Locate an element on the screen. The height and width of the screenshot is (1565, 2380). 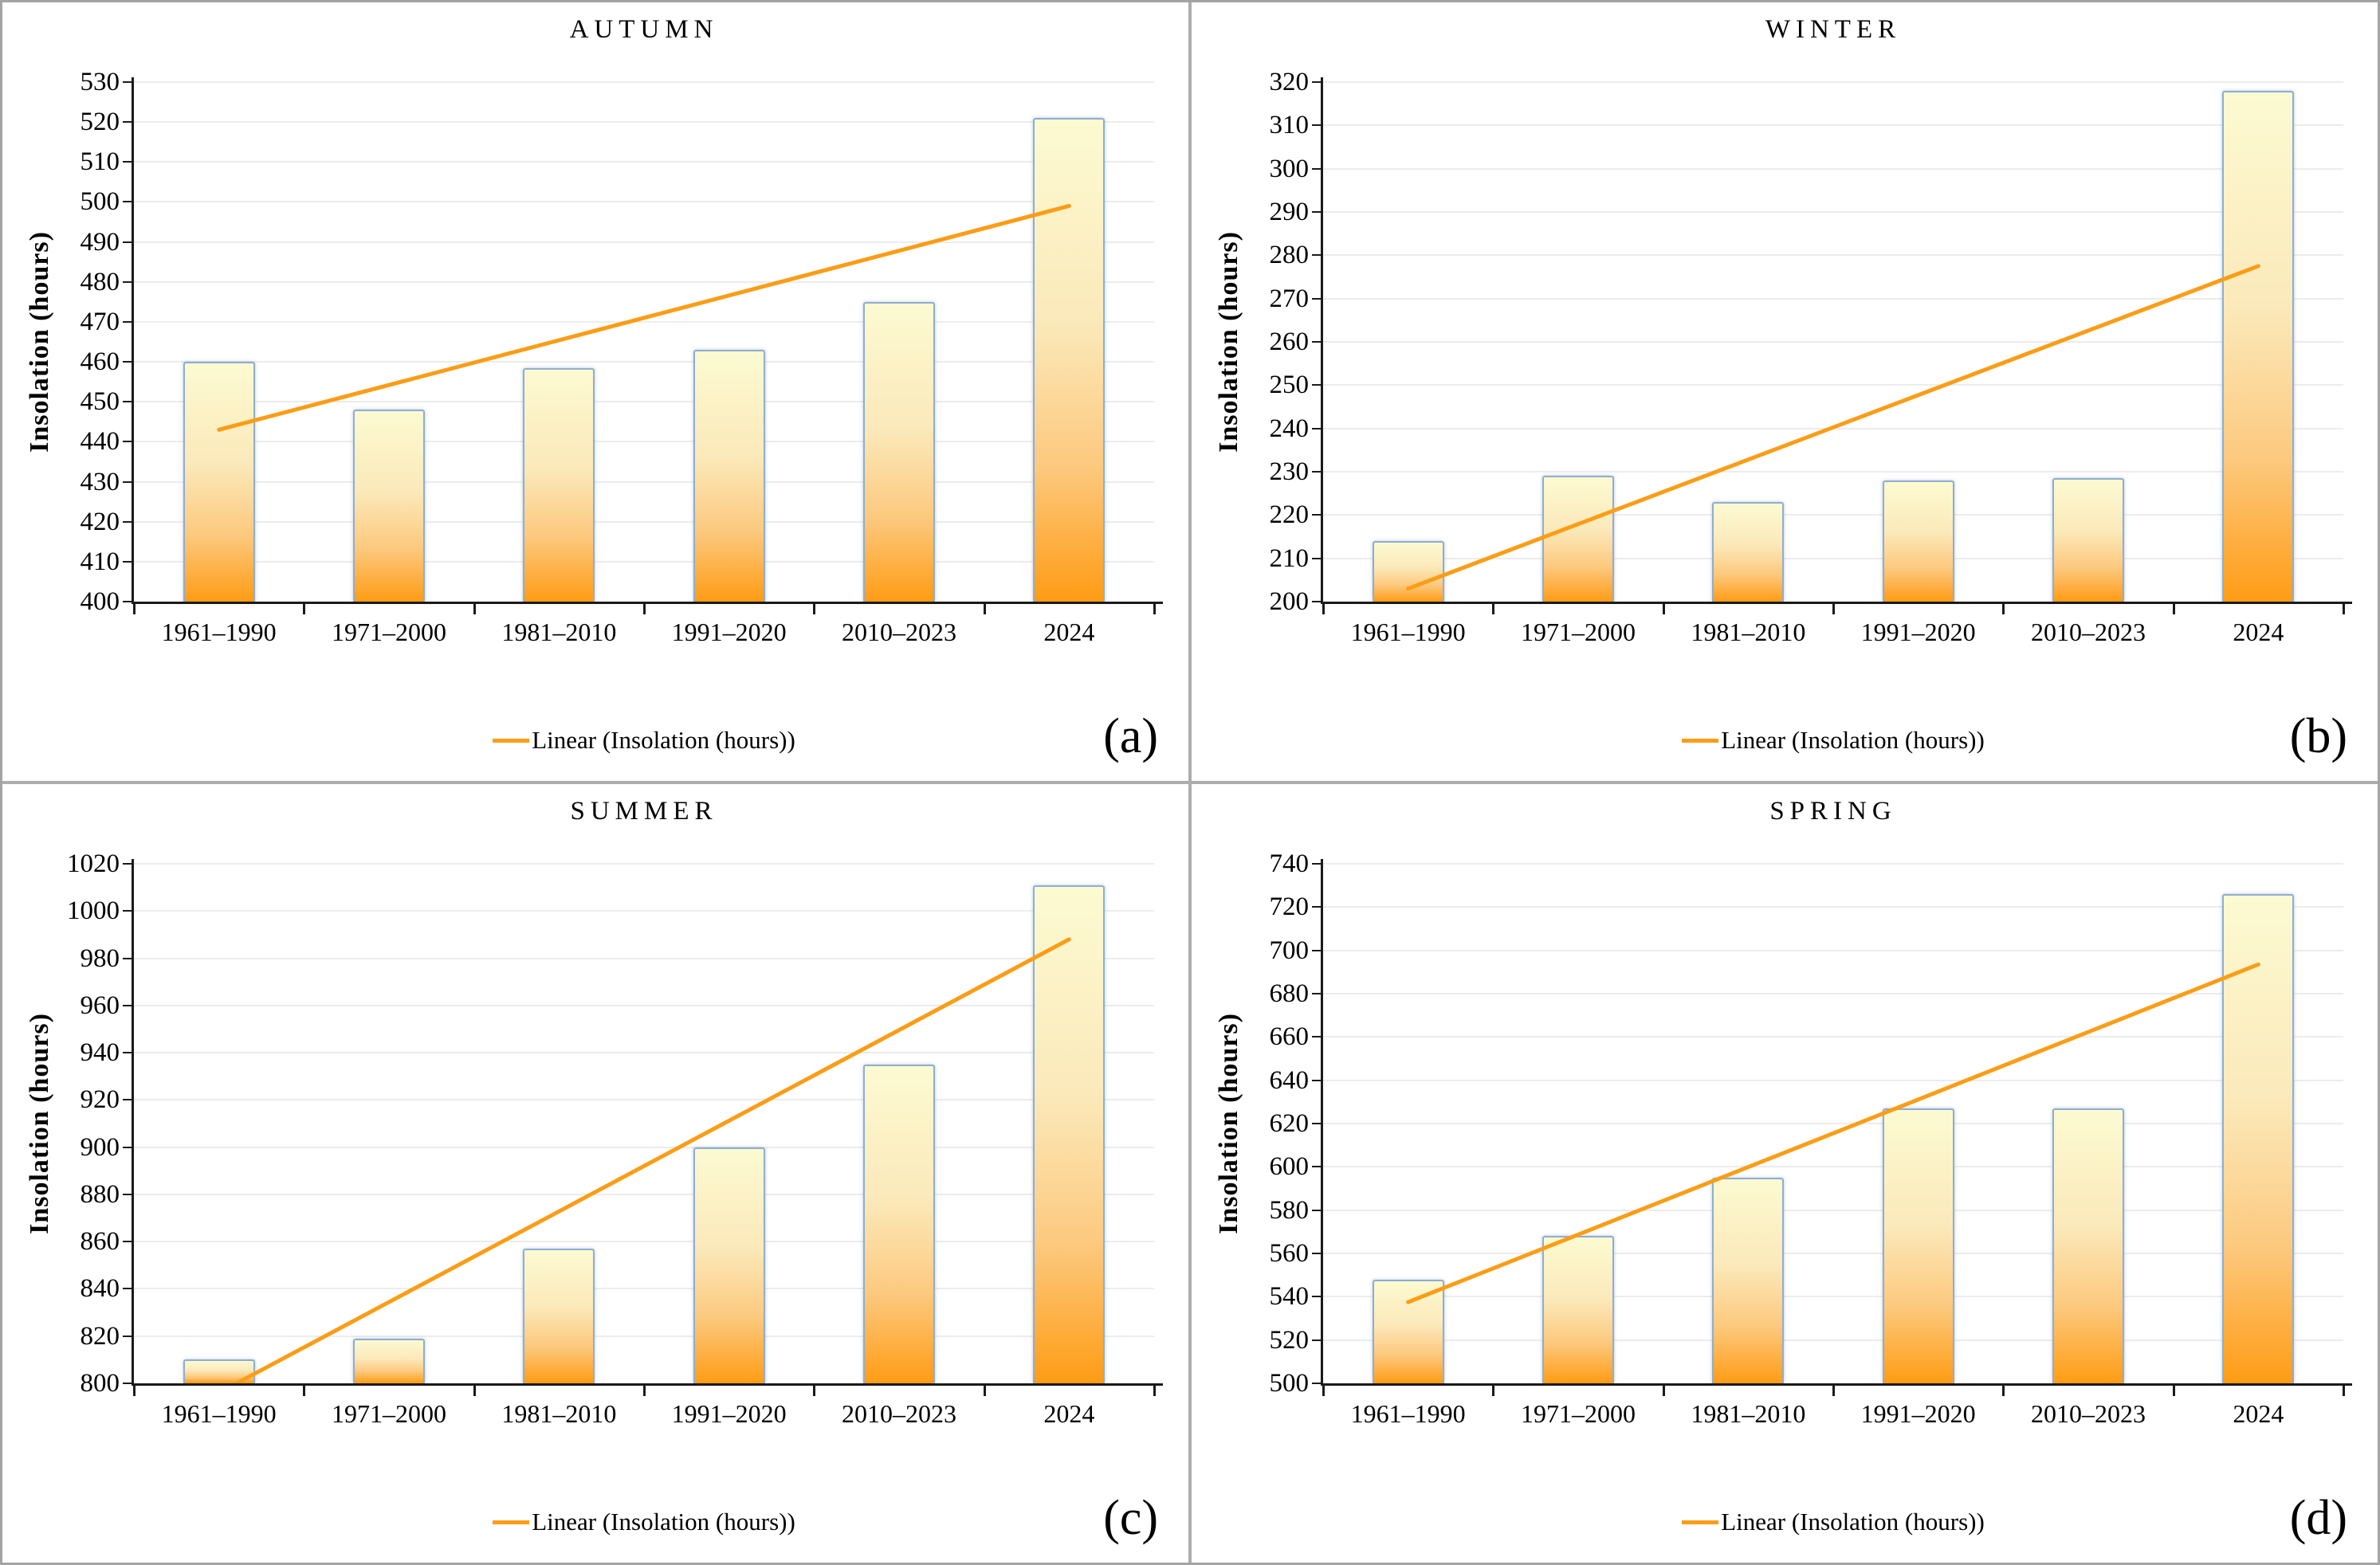
y-tick-label: 530 is located at coordinates (100, 82).